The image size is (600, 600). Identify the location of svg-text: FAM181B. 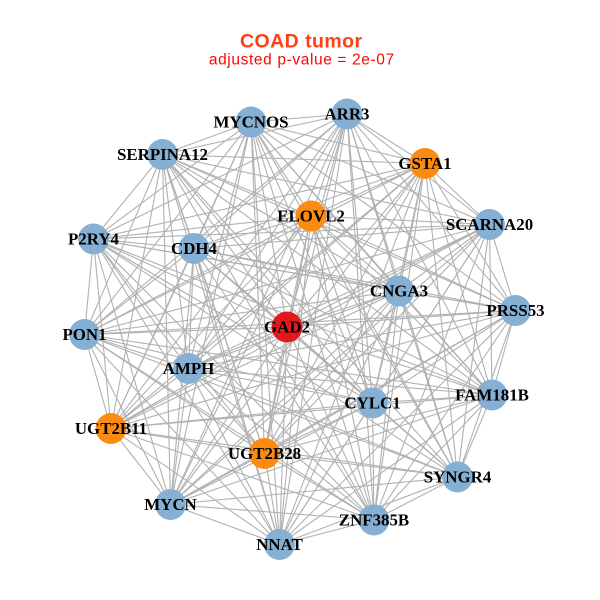
(492, 395).